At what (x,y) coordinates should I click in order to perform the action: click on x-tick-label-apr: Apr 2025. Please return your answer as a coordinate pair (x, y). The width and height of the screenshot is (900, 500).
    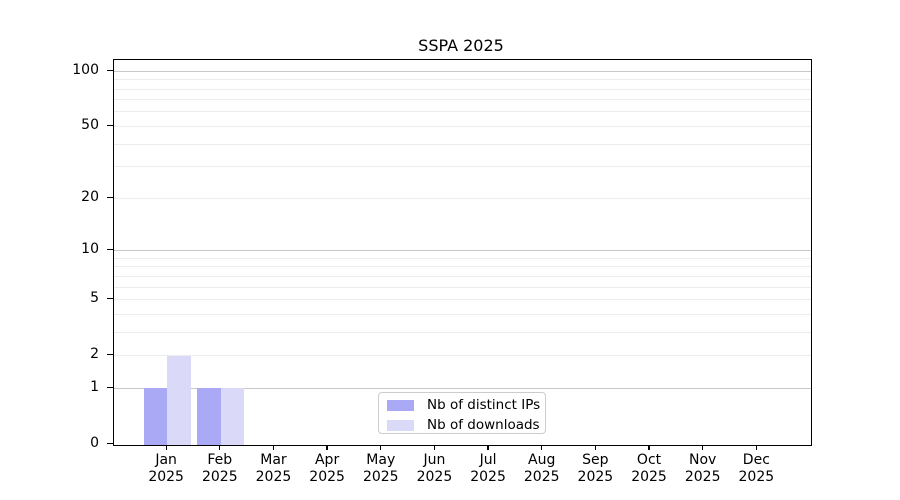
    Looking at the image, I should click on (327, 469).